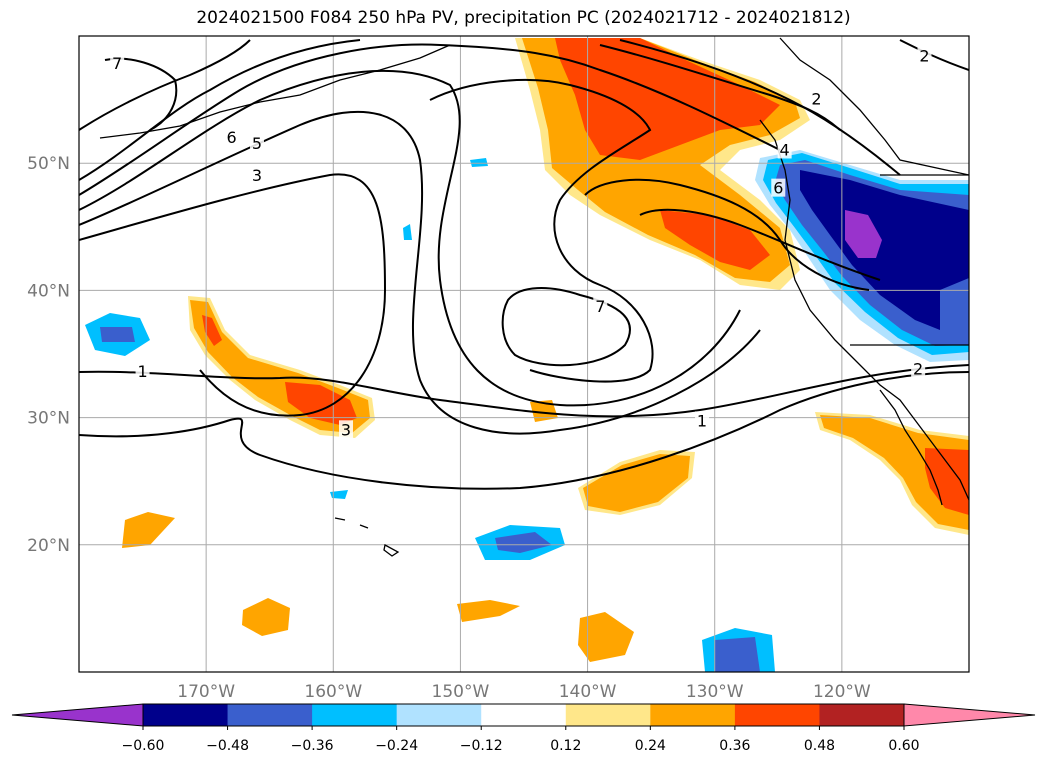  What do you see at coordinates (544, 411) in the screenshot?
I see `precip-patch-tiny` at bounding box center [544, 411].